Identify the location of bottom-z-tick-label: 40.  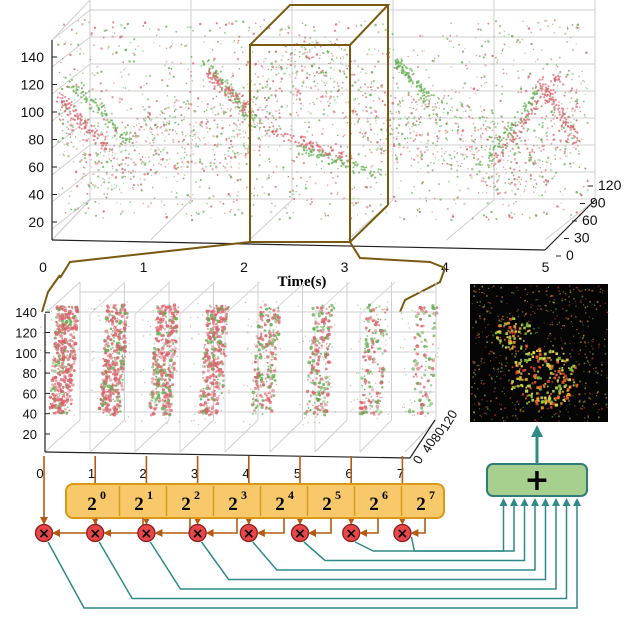
(429, 445).